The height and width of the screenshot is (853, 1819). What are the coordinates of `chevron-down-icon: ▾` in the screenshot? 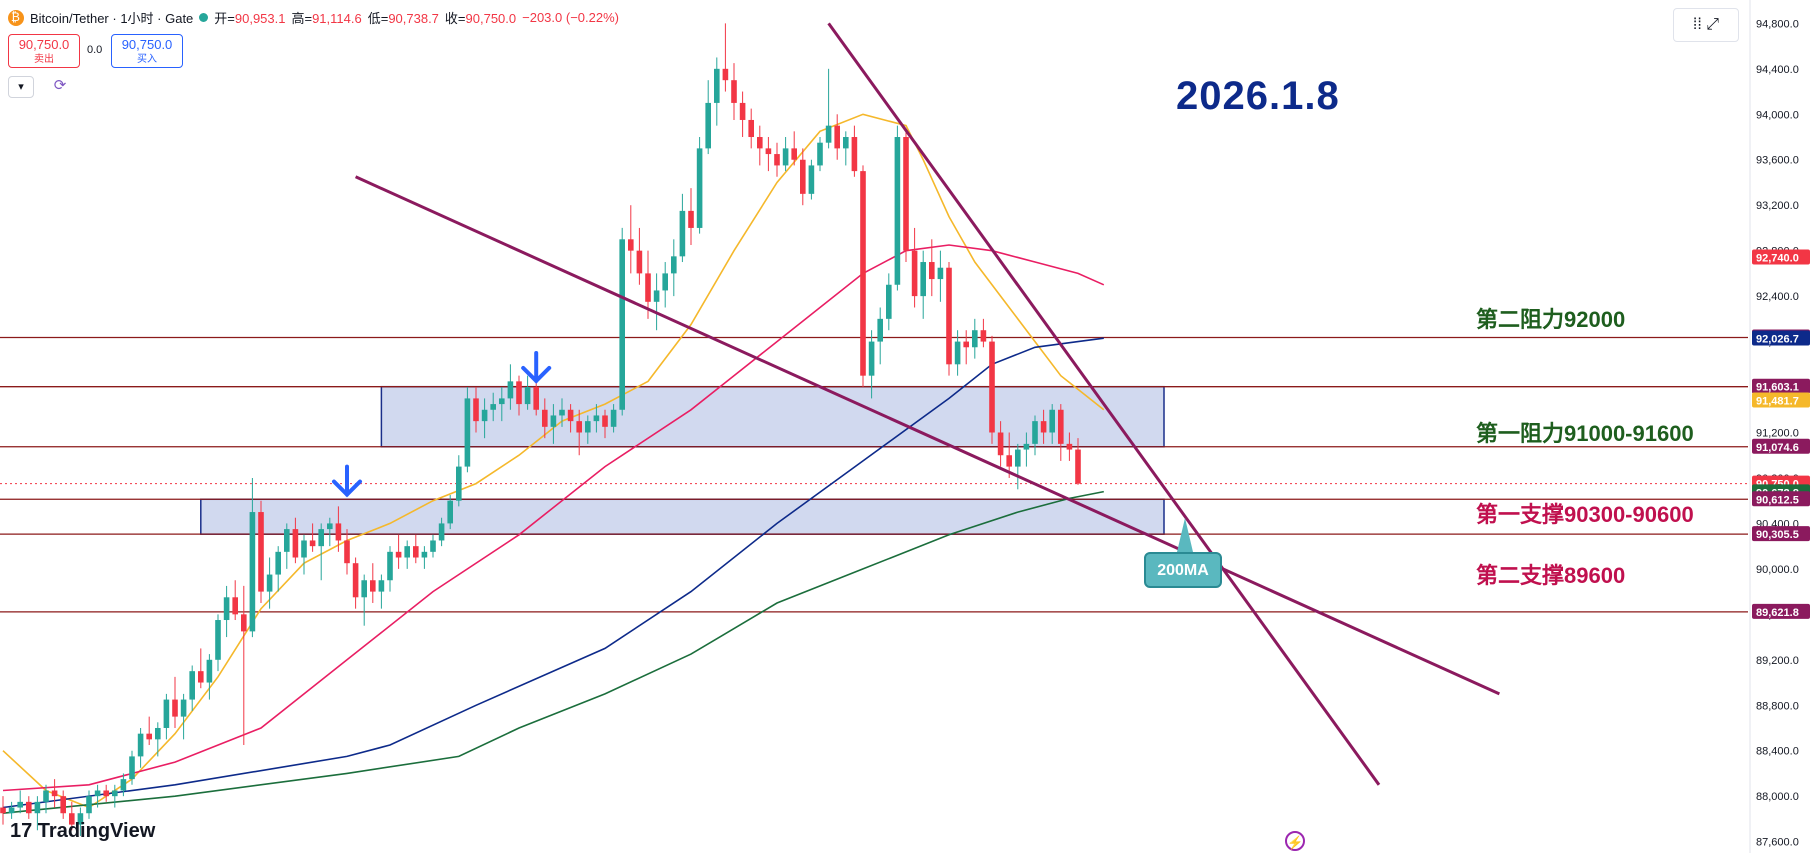 It's located at (21, 87).